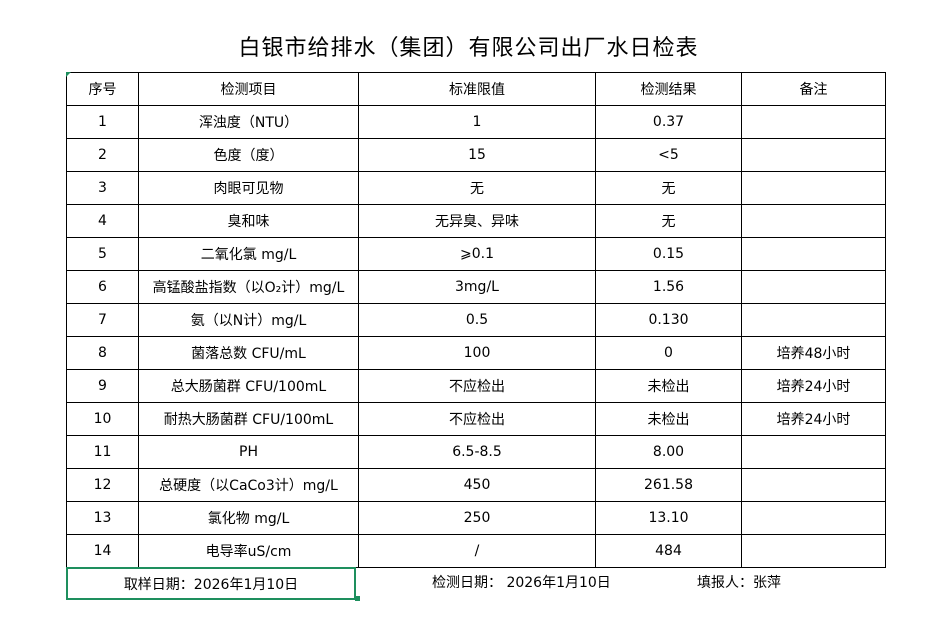  I want to click on table-row: 14 电导率uS/cm/484, so click(476, 551).